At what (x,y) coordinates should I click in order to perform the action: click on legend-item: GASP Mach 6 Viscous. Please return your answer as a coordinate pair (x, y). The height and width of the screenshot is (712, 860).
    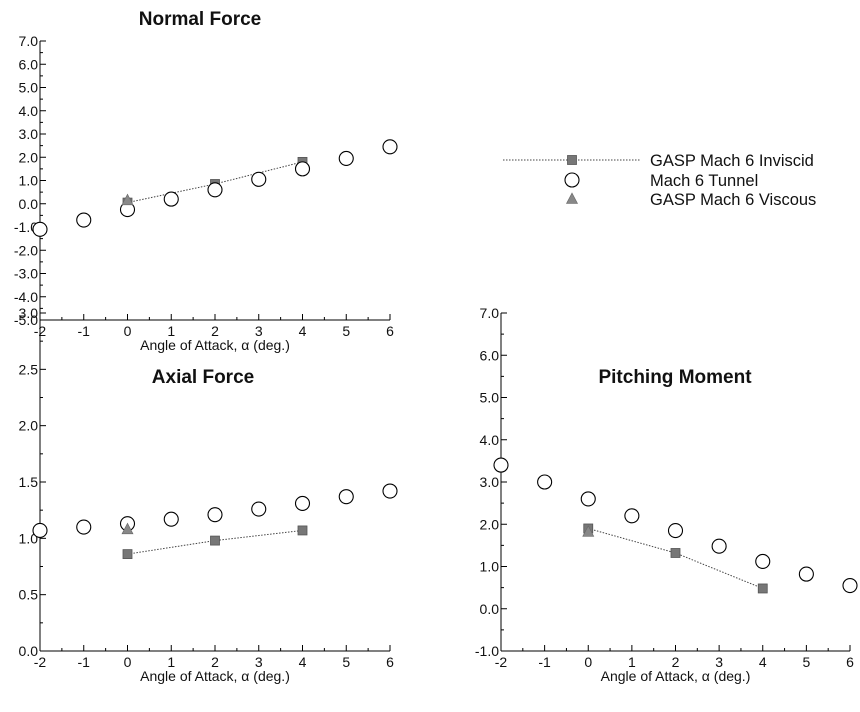
    Looking at the image, I should click on (691, 200).